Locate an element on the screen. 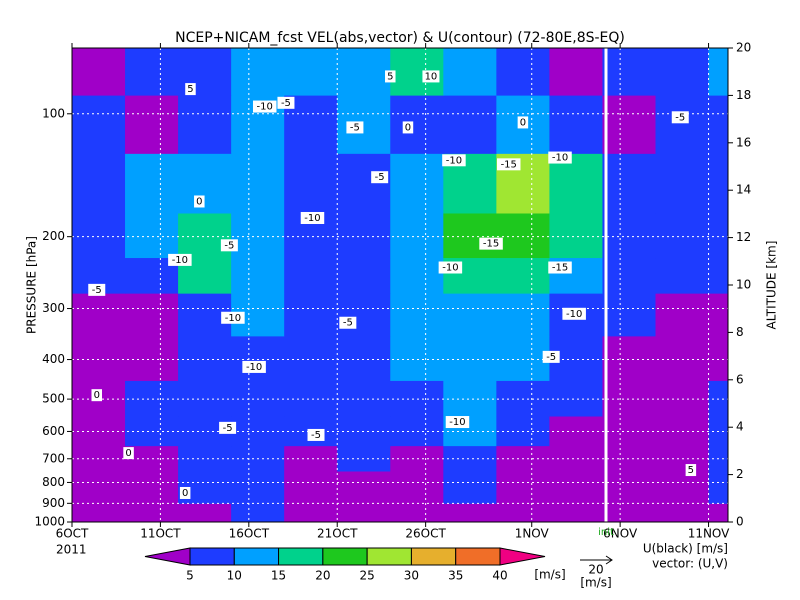 The height and width of the screenshot is (600, 800). y-axis-label: PRESSURE [hPa] is located at coordinates (32, 285).